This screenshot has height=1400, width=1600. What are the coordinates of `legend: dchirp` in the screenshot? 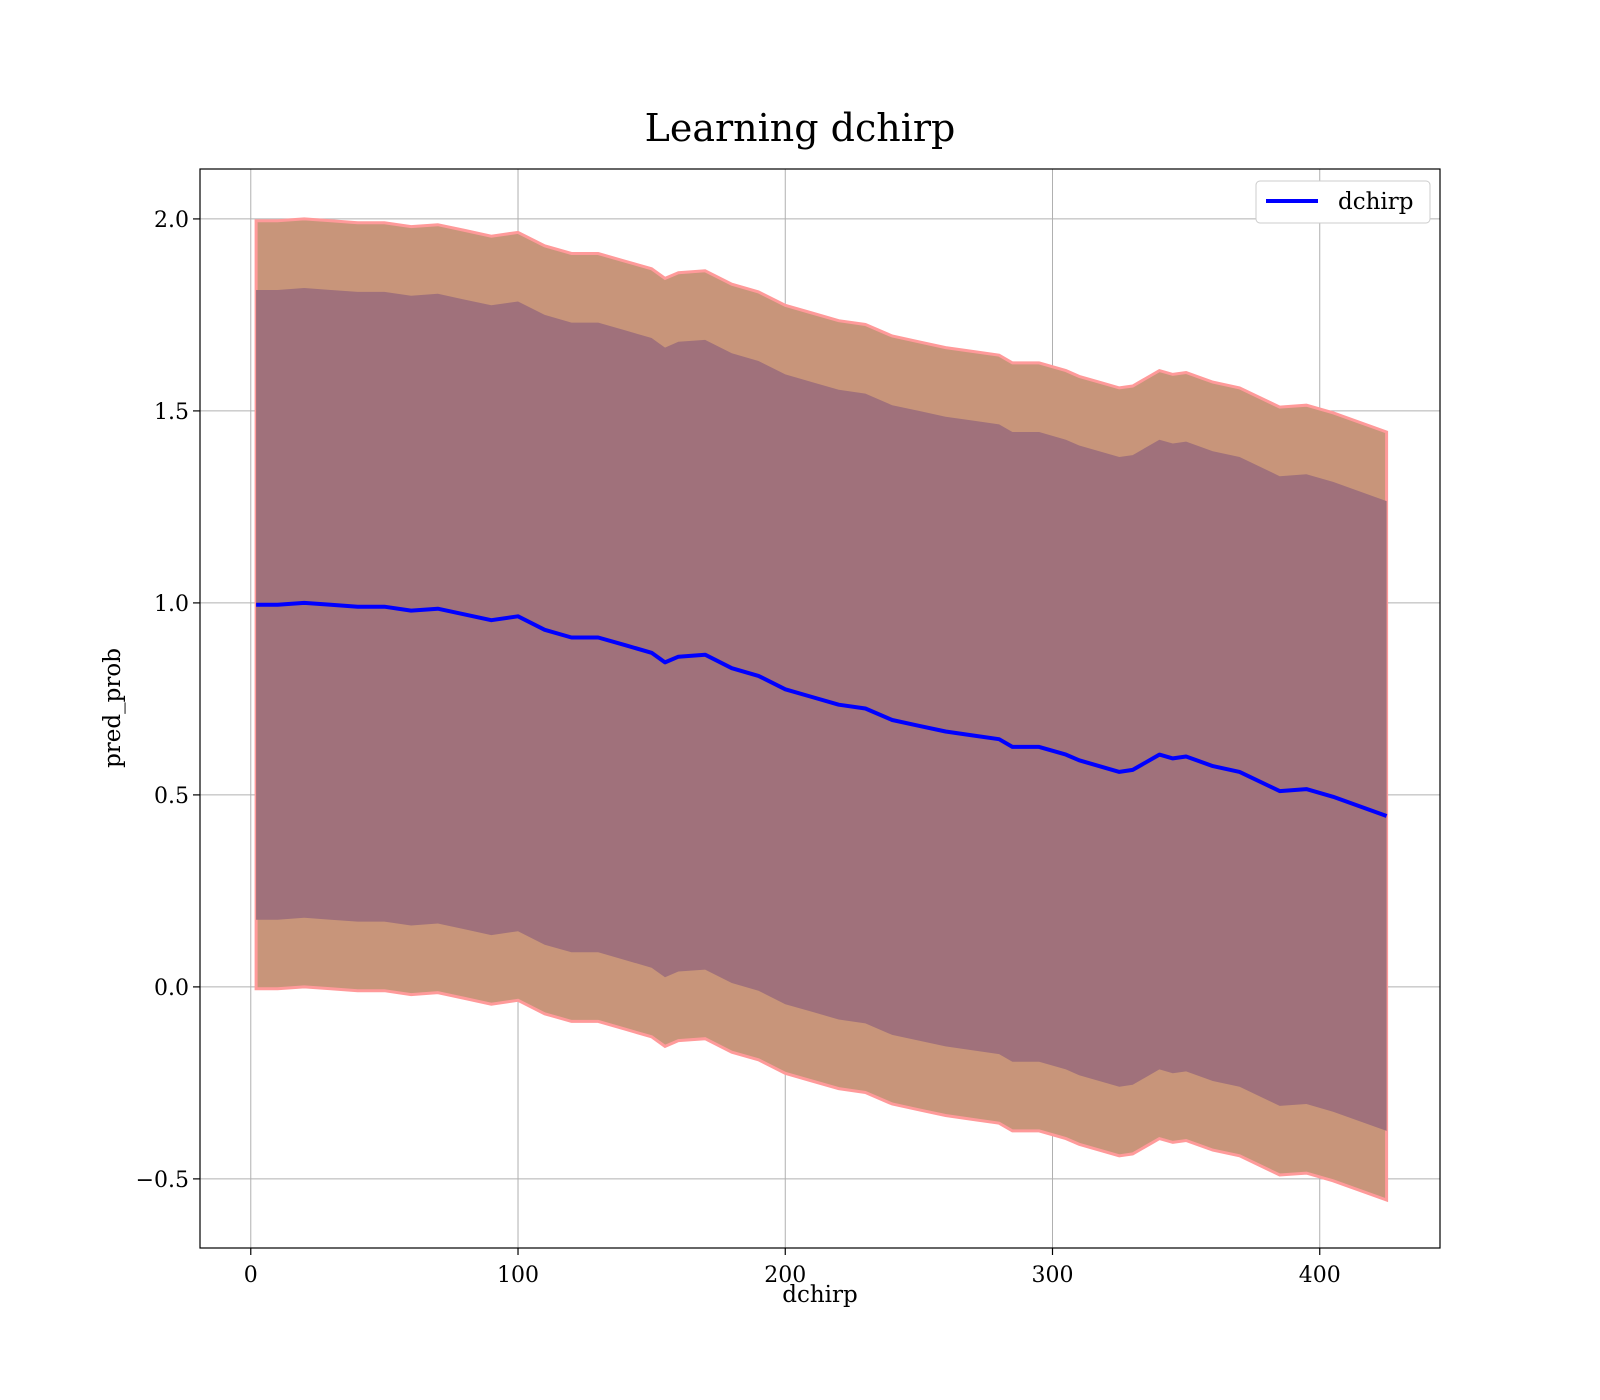 It's located at (1343, 202).